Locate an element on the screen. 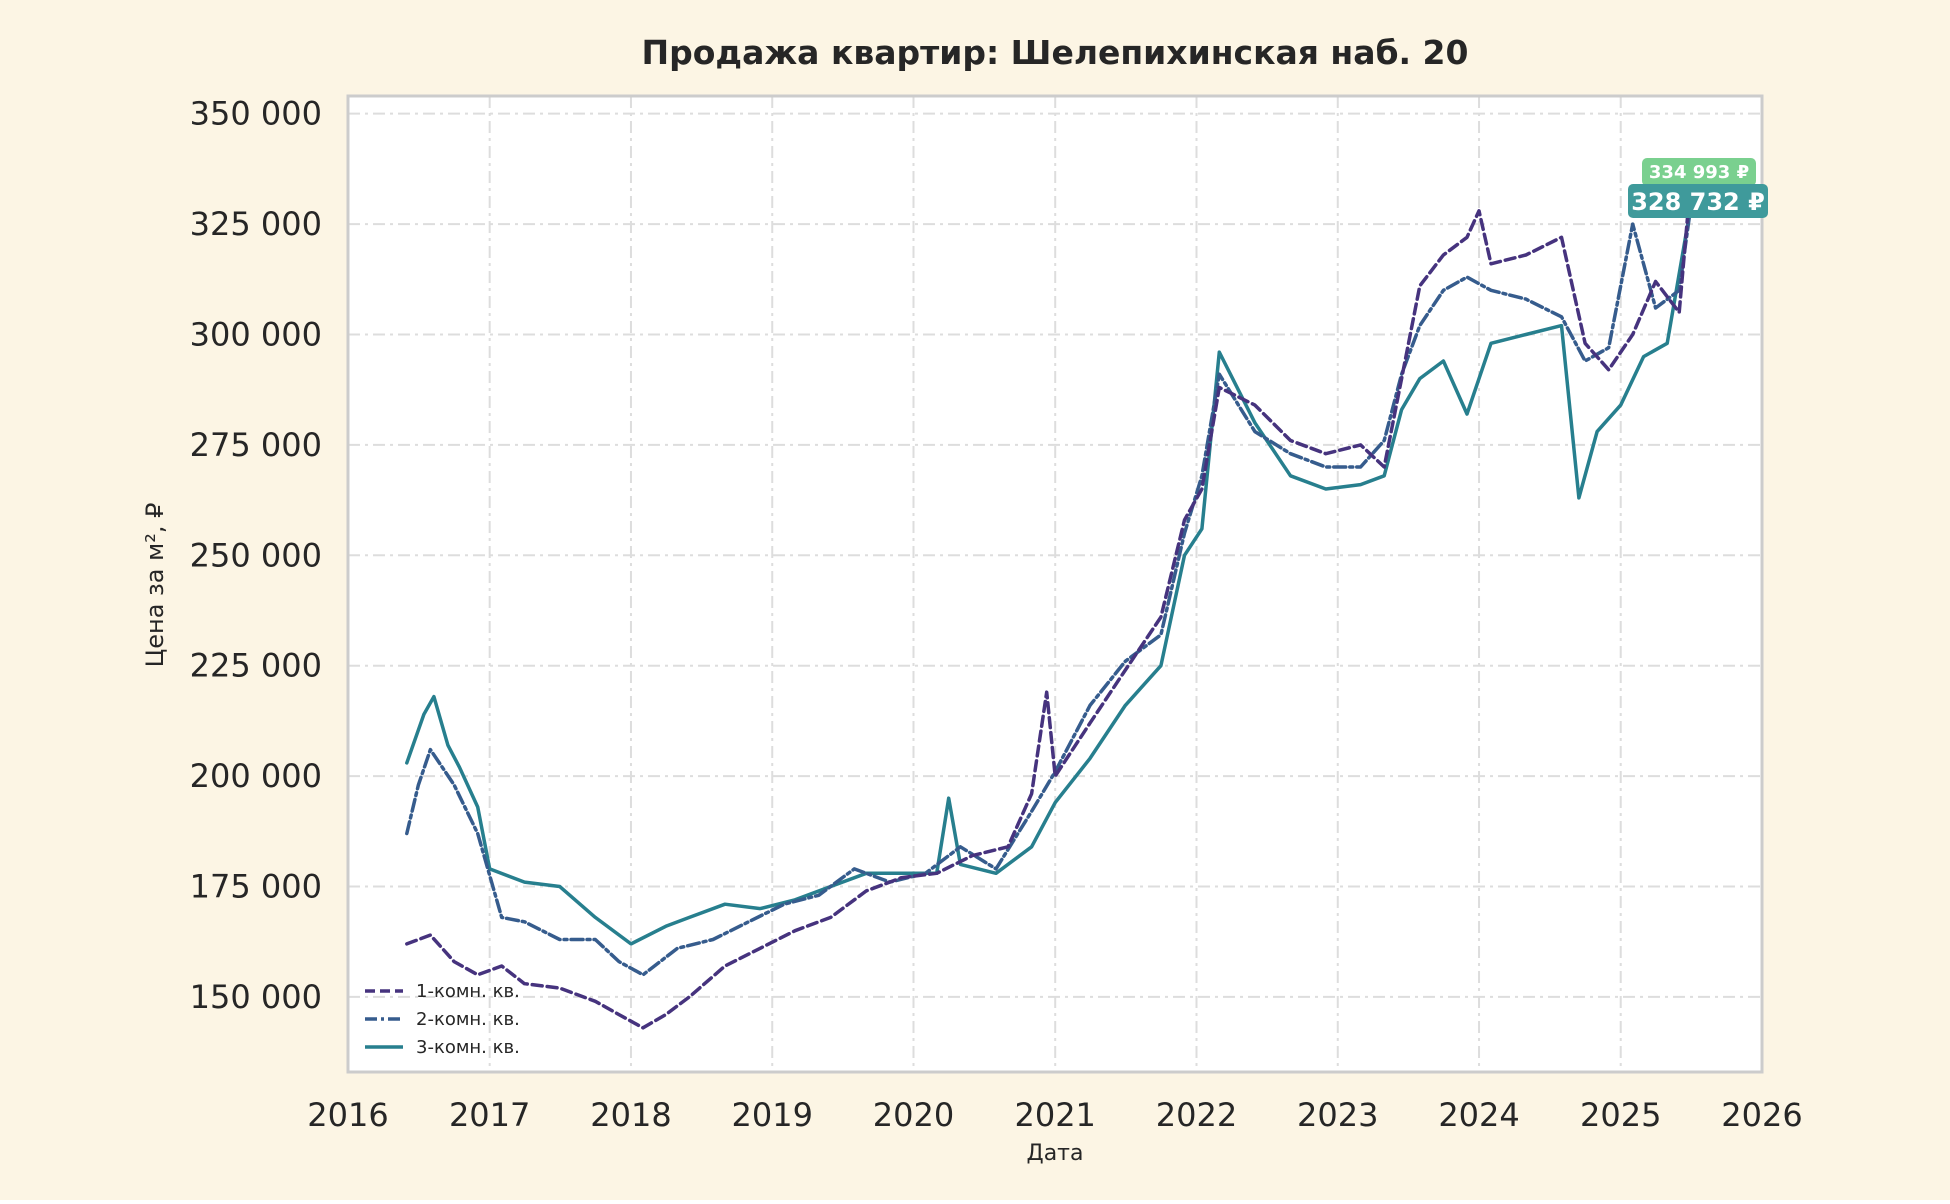 Image resolution: width=1950 pixels, height=1204 pixels. chart-title: Продажа квартир: Шелепихинская наб. 20 is located at coordinates (1055, 52).